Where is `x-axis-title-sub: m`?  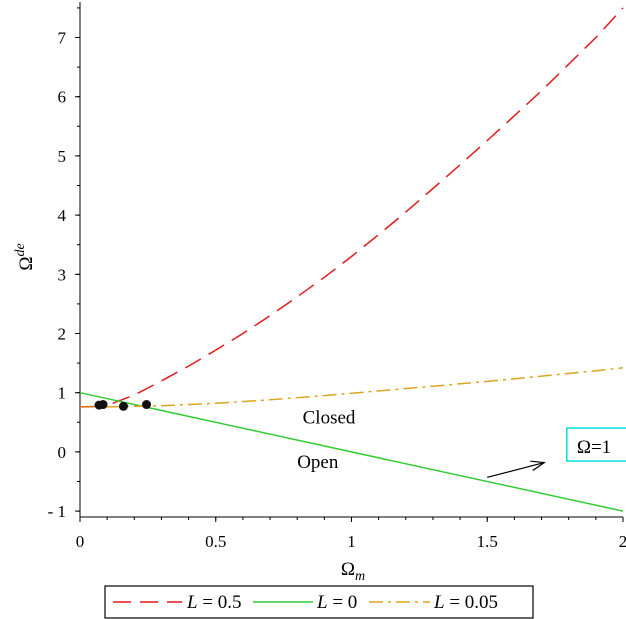
x-axis-title-sub: m is located at coordinates (360, 576).